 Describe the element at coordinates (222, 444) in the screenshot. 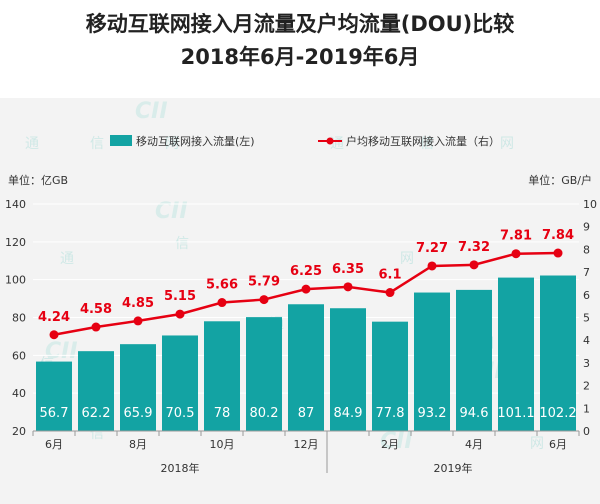

I see `x-tick-label: 10月` at that location.